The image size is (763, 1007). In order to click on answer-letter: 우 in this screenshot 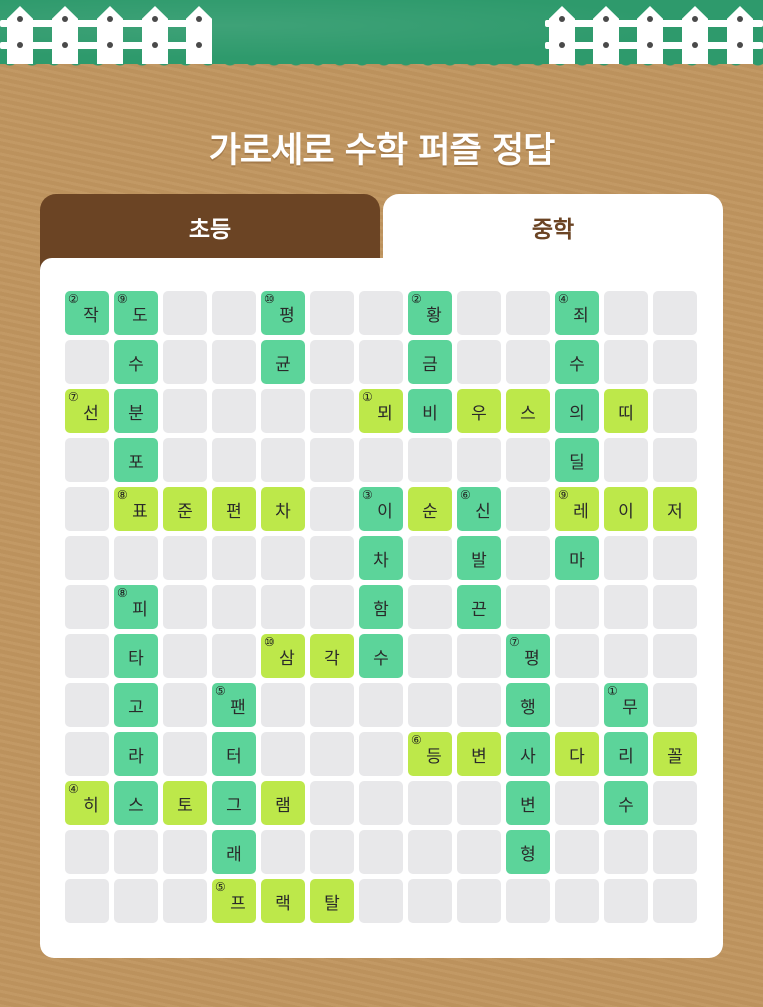, I will do `click(479, 413)`.